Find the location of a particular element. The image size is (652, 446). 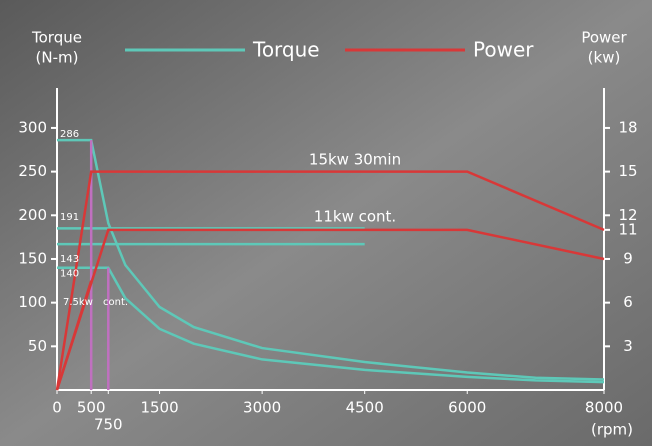

y2-tick-label: 18 is located at coordinates (627, 127).